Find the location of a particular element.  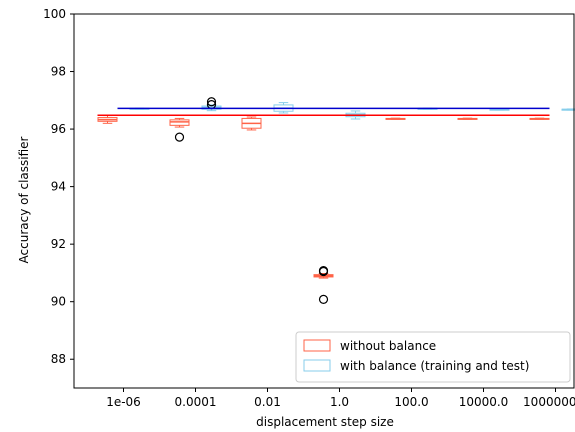

x-tick-label: 0.01 is located at coordinates (267, 402).